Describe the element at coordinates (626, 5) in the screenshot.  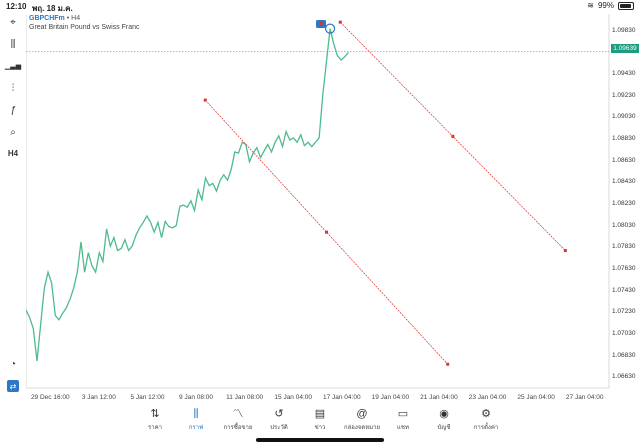
I see `battery-icon` at that location.